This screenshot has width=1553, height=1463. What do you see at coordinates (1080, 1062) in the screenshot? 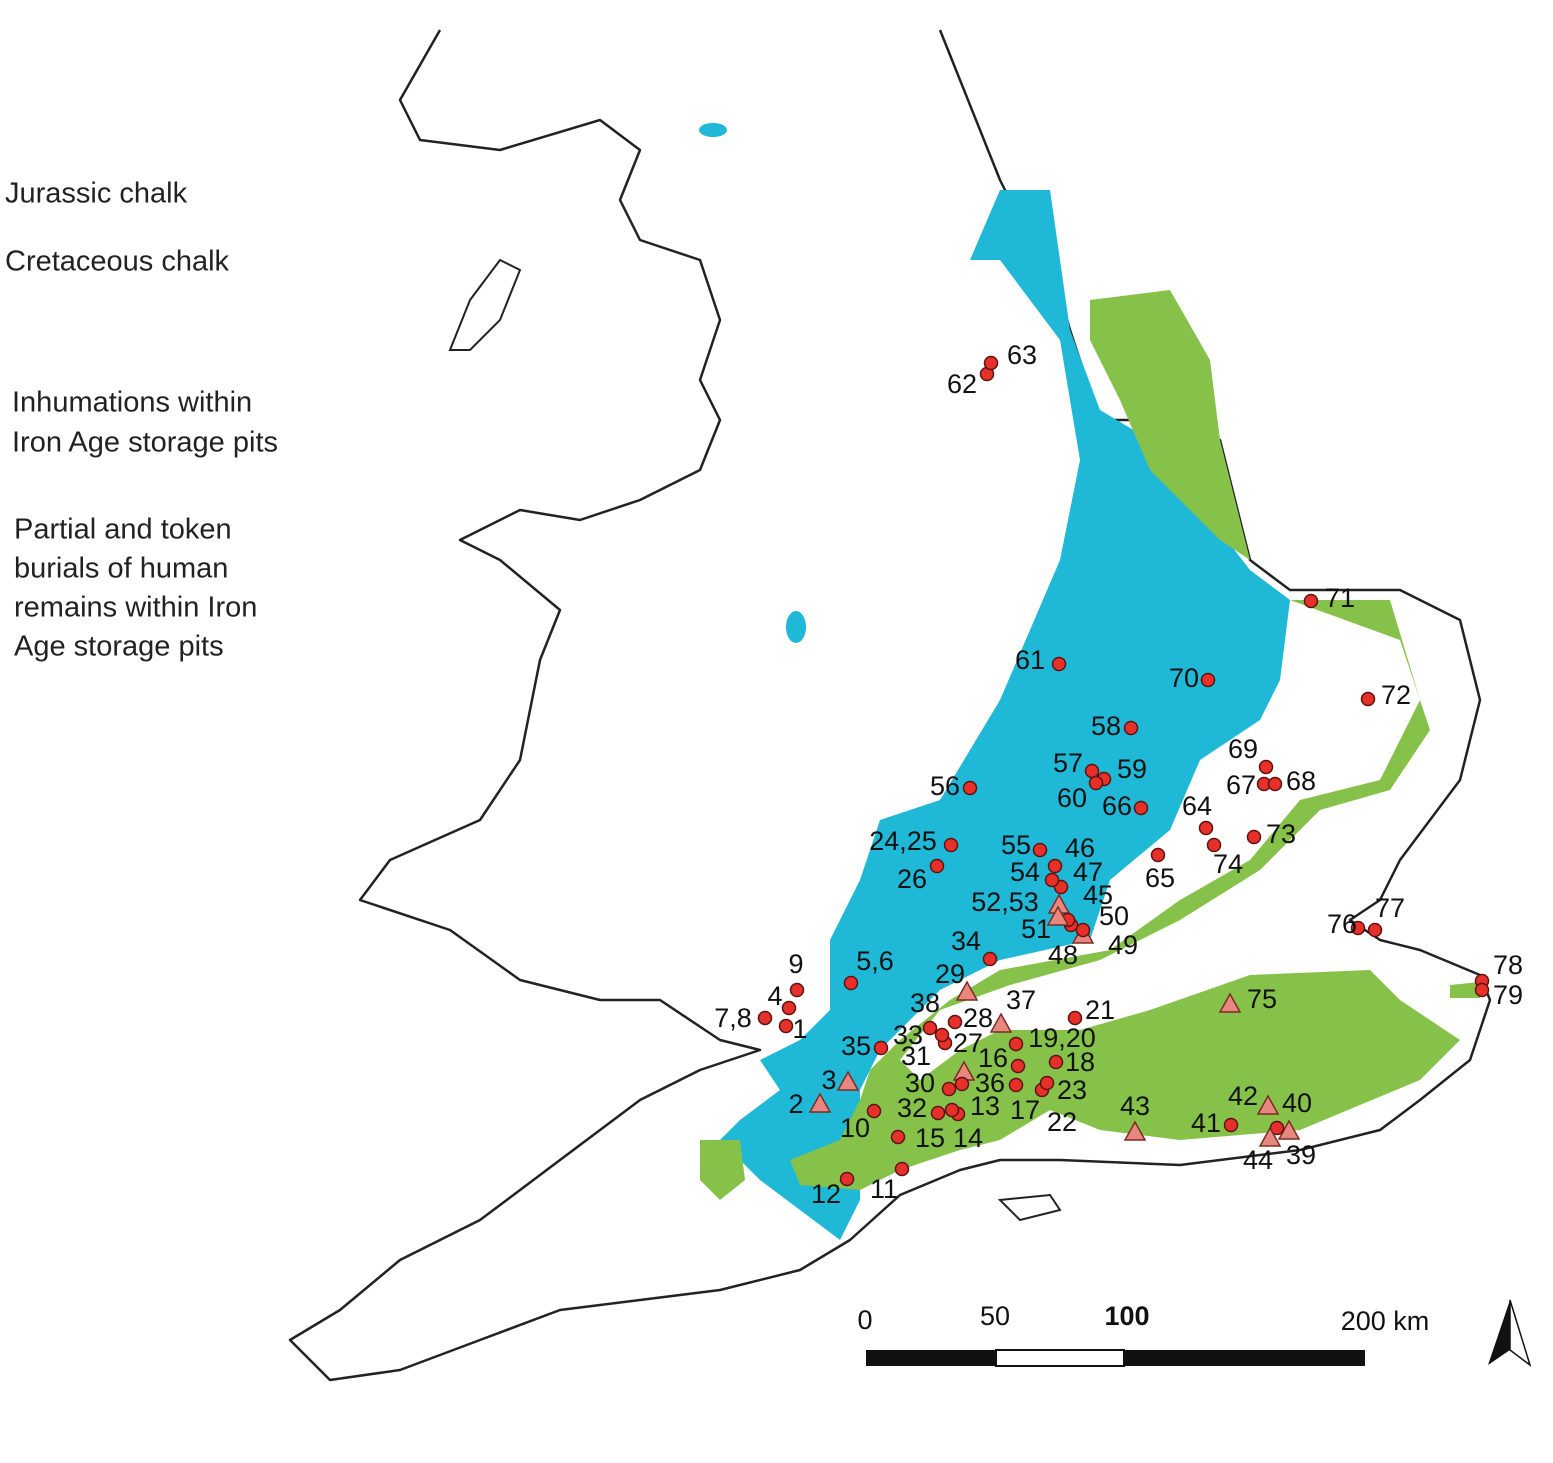
I see `site-label: 18` at bounding box center [1080, 1062].